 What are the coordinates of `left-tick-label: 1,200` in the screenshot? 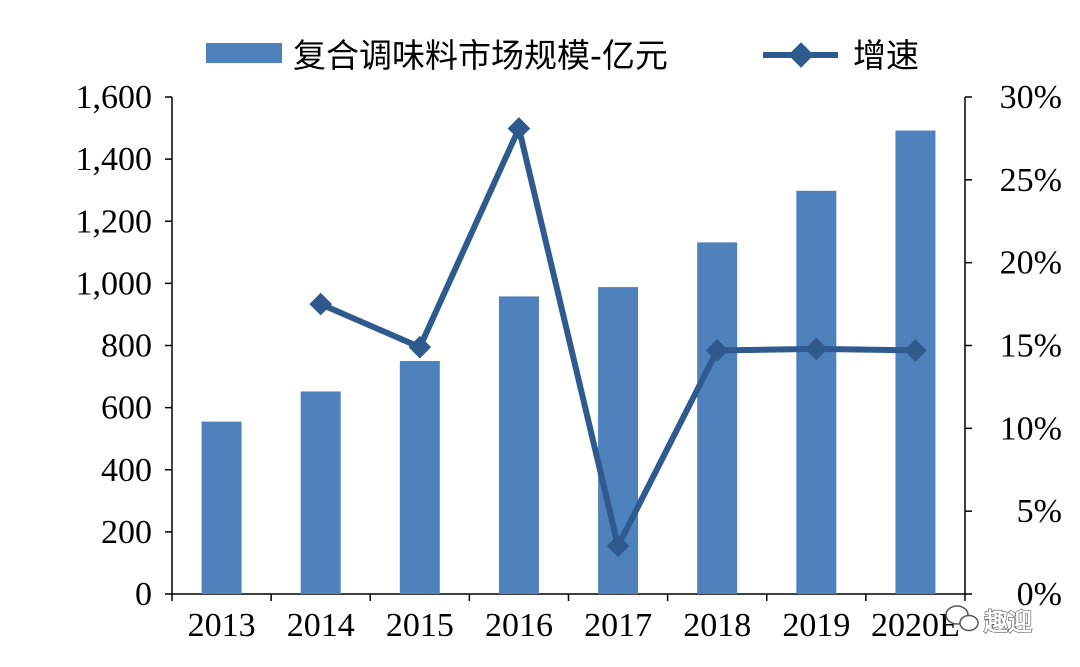 It's located at (114, 221).